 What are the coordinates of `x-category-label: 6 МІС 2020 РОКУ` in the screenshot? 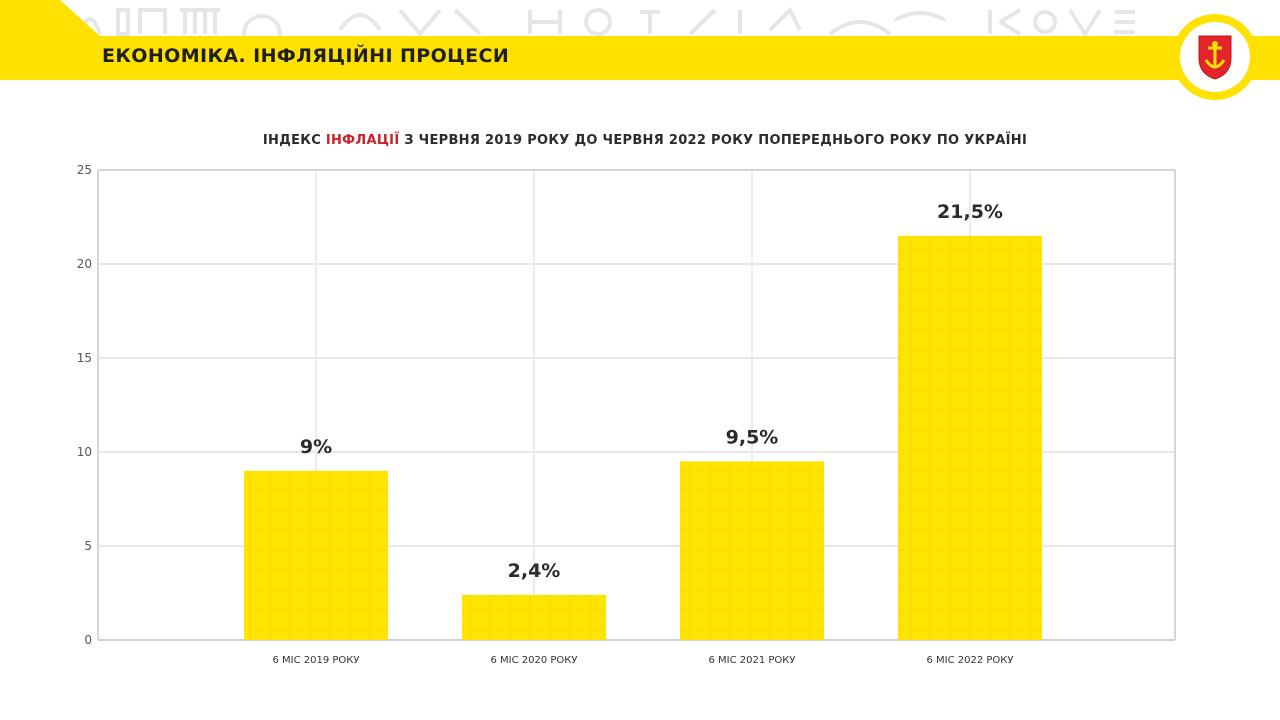 It's located at (533, 660).